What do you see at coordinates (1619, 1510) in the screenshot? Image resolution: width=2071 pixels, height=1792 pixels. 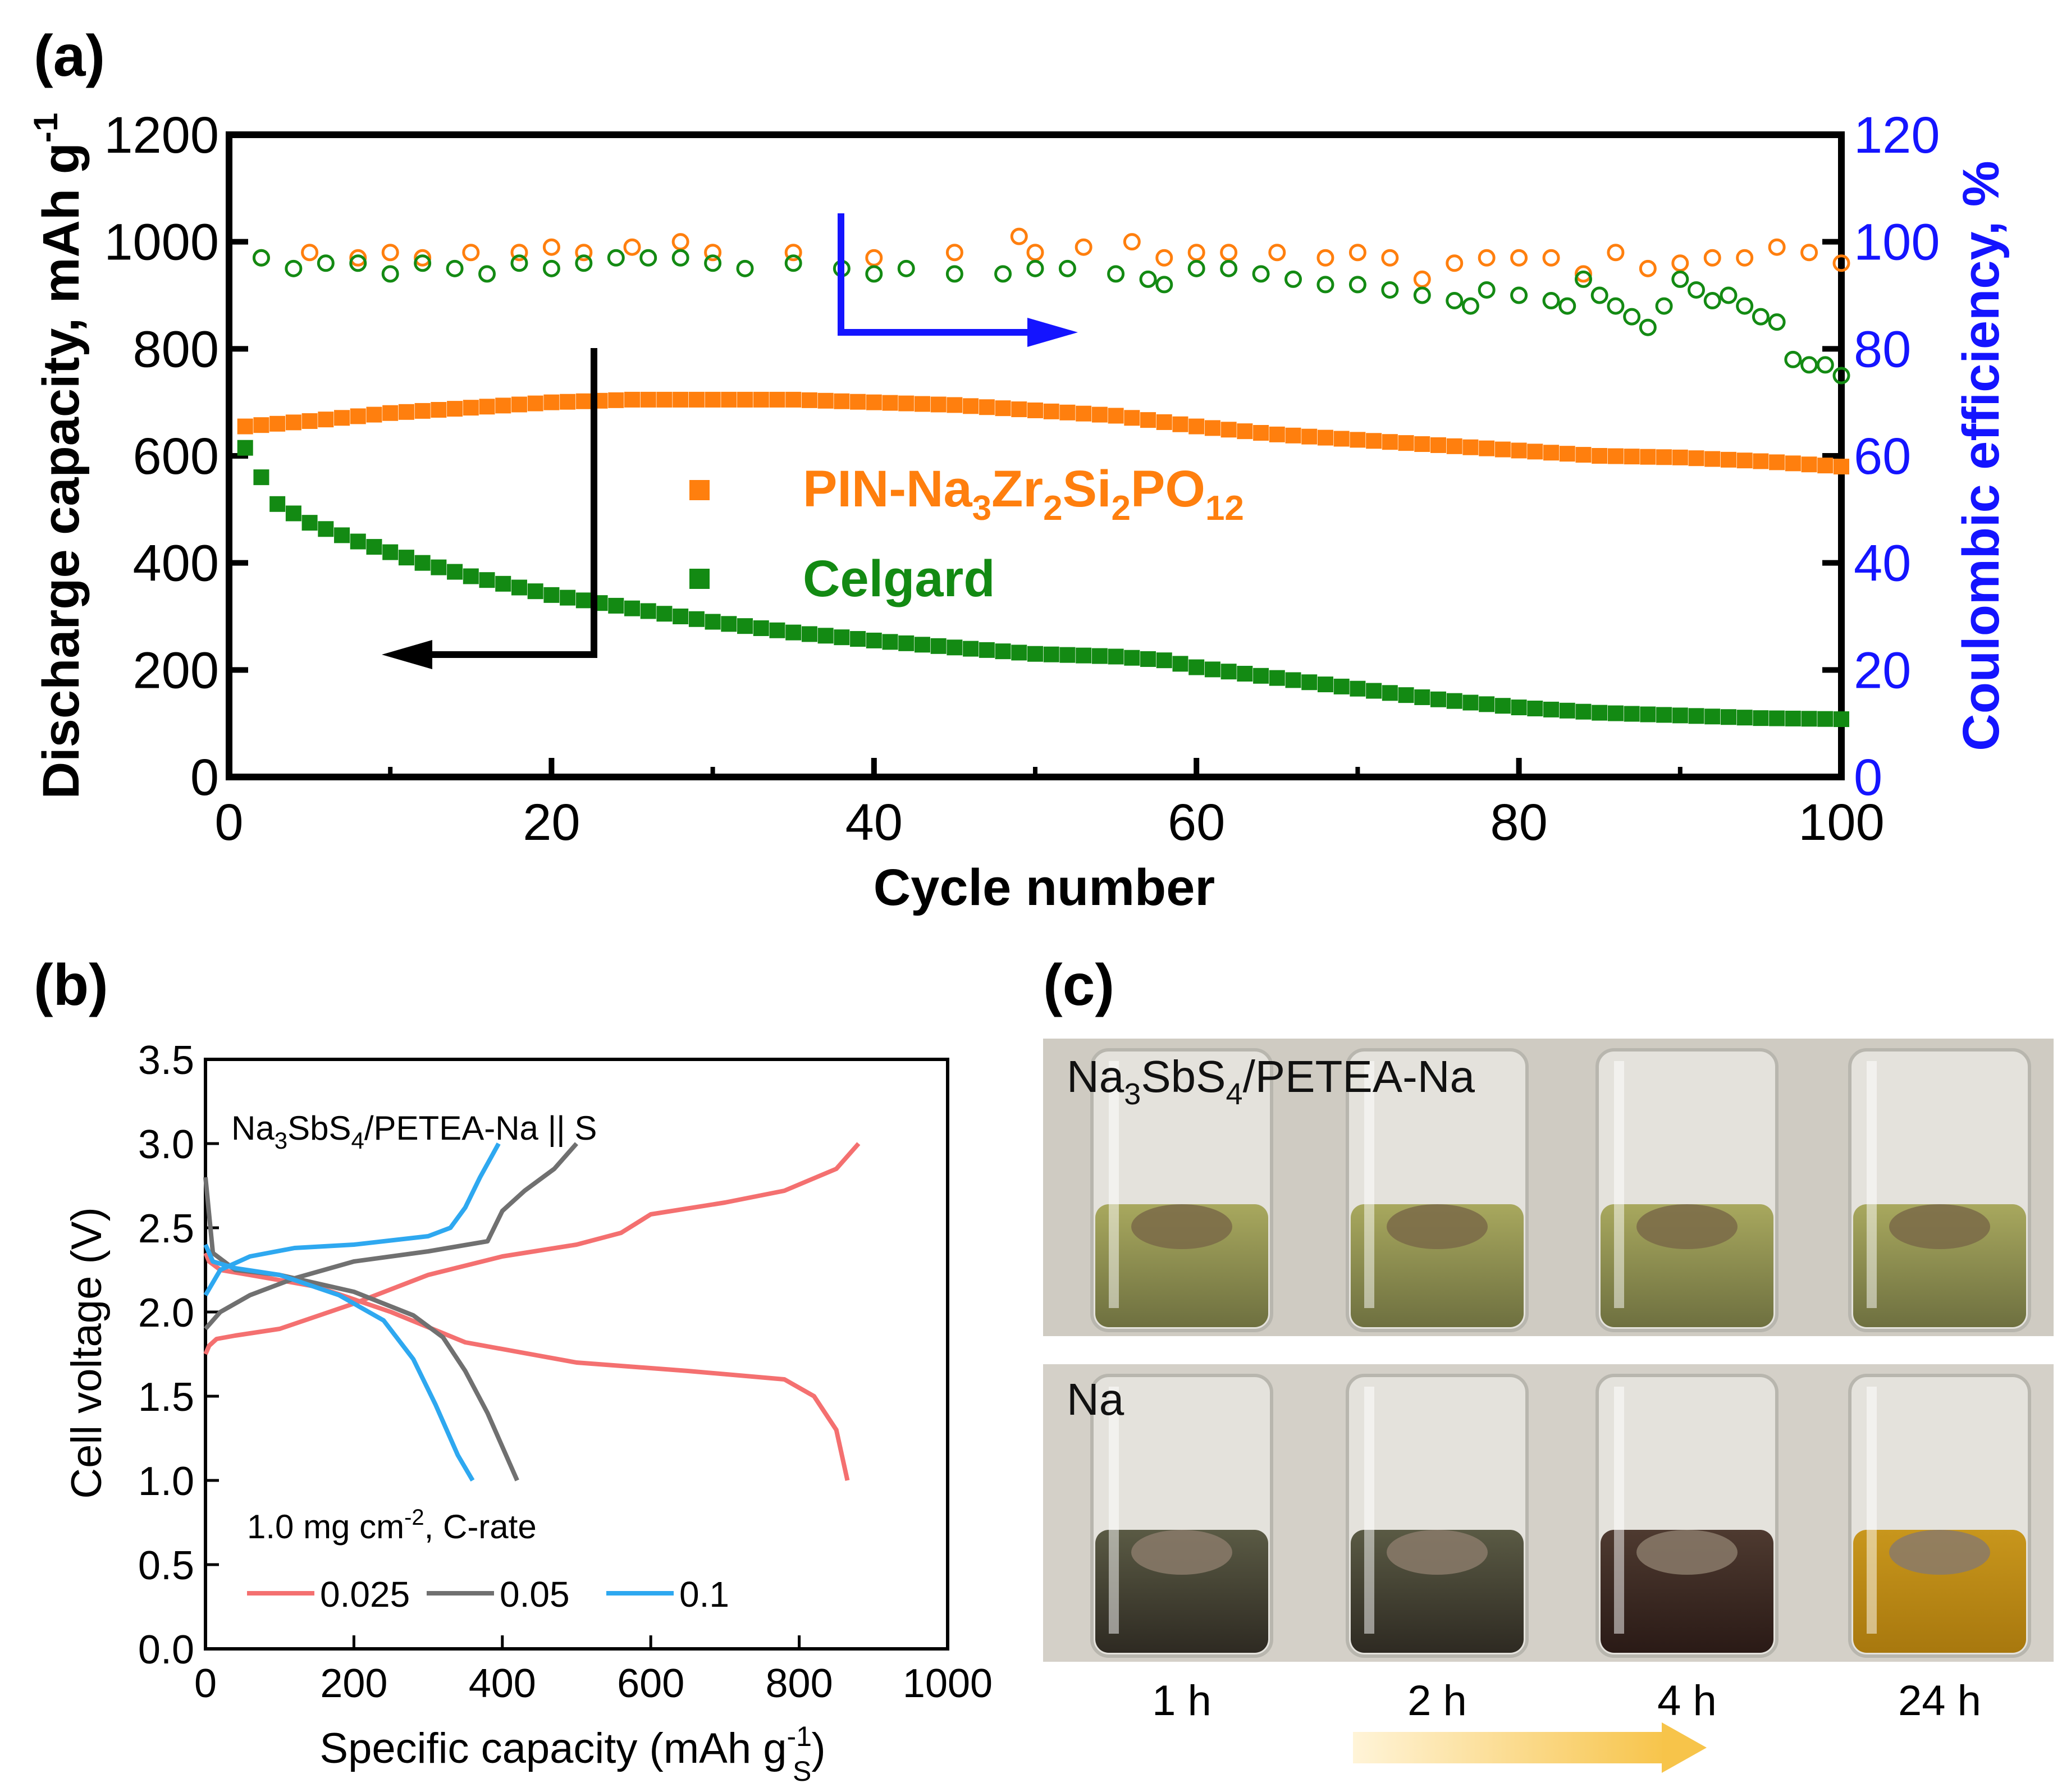 I see `vial-highlight` at bounding box center [1619, 1510].